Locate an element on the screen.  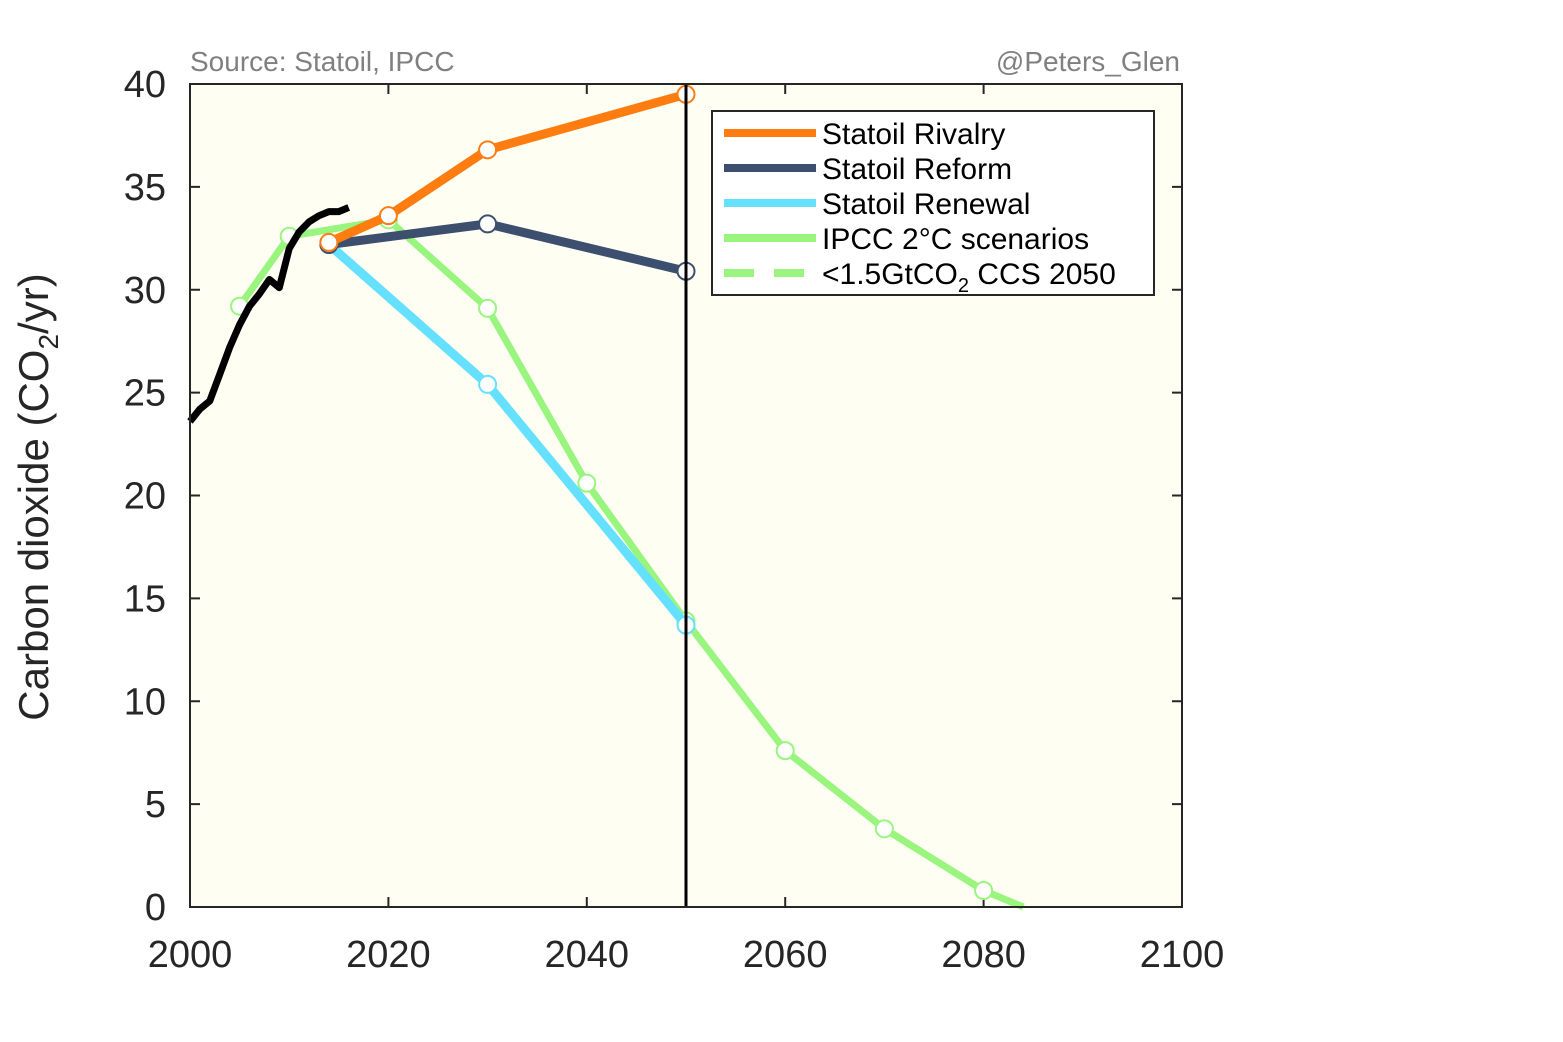
legend-label-ccs: <1.5GtCO2 CCS 2050 is located at coordinates (969, 277).